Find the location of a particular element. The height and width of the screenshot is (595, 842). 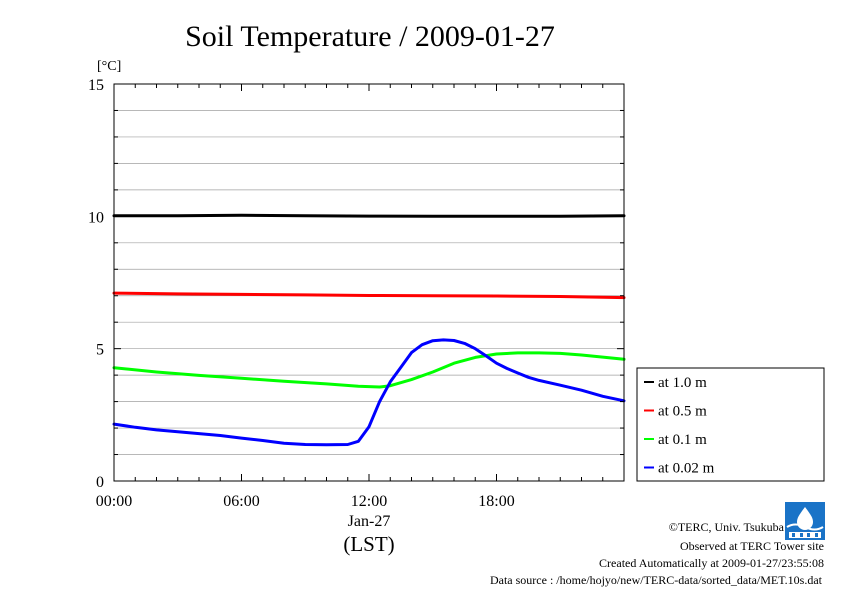

footer-copyright: ©TERC, Univ. Tsukuba is located at coordinates (726, 527).